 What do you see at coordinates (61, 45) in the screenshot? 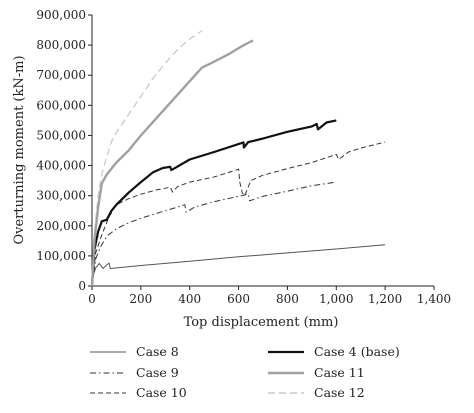
I see `y-tick-label: 800,000` at bounding box center [61, 45].